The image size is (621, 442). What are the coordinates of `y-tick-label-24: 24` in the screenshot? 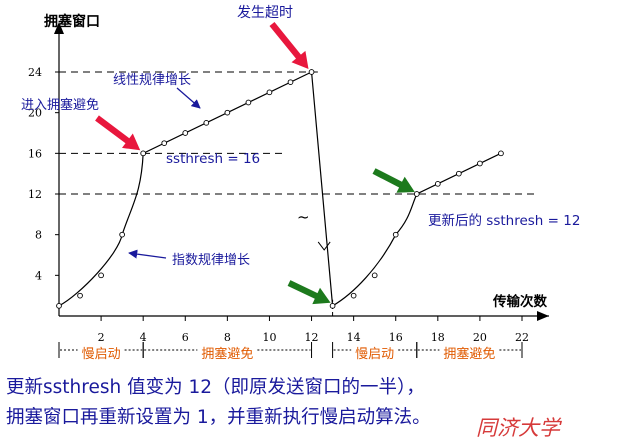 It's located at (35, 72).